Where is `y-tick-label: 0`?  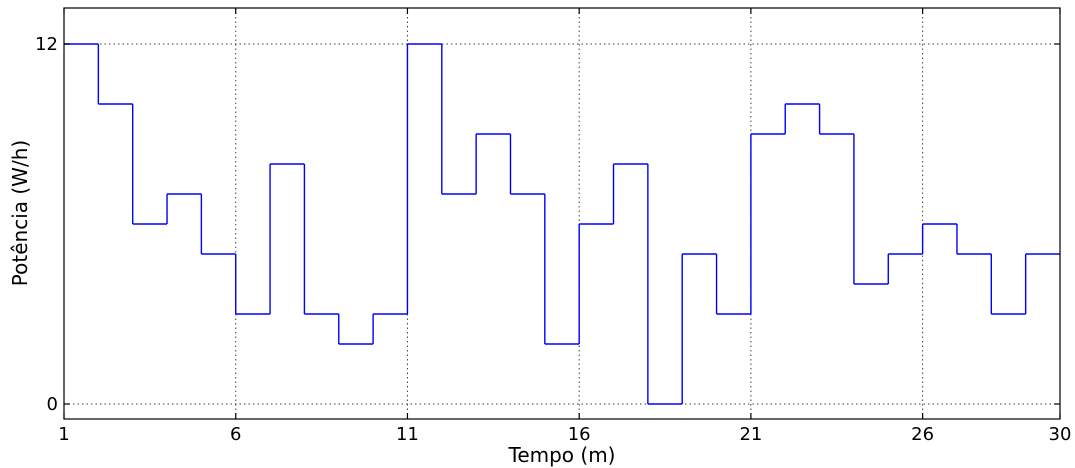
y-tick-label: 0 is located at coordinates (52, 404).